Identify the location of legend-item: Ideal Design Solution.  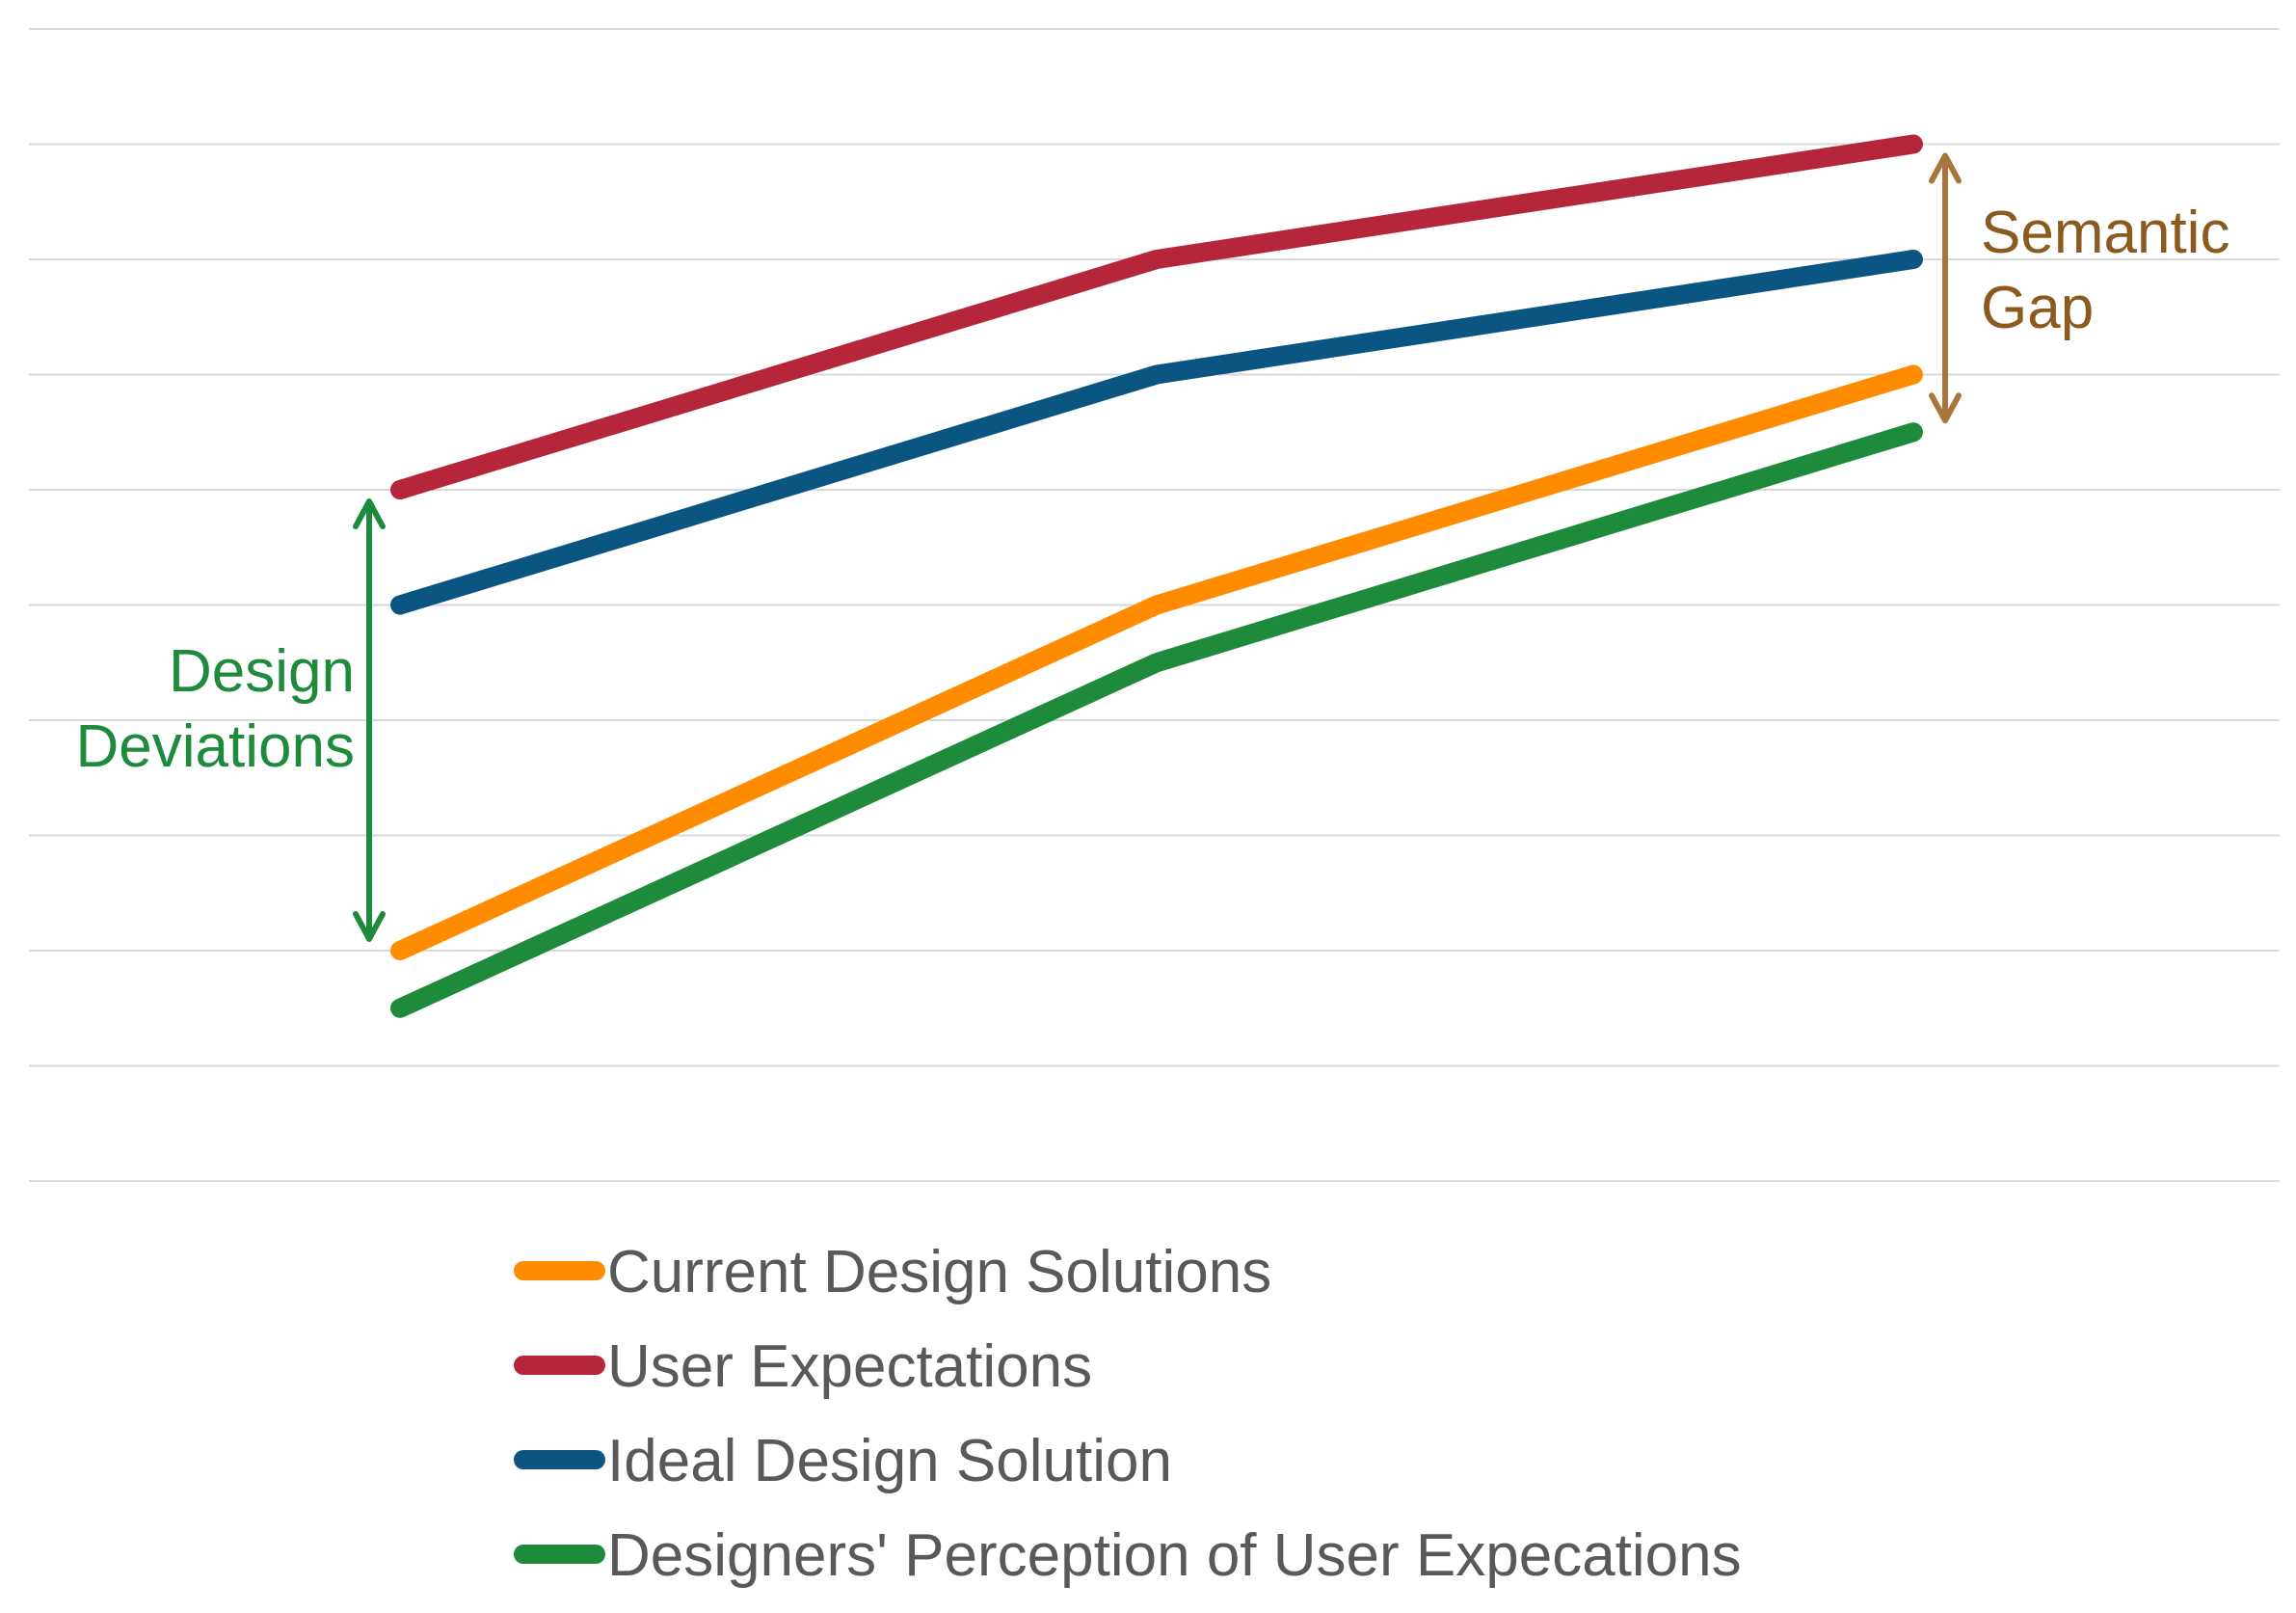
(843, 1461).